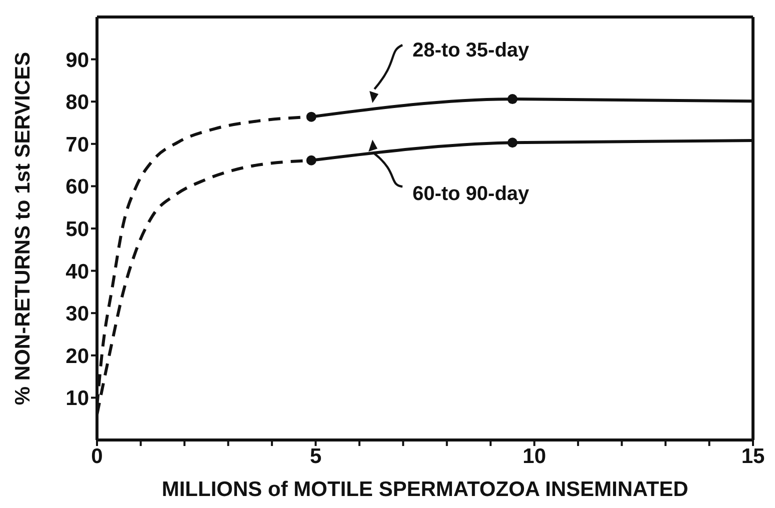 Image resolution: width=775 pixels, height=508 pixels. I want to click on y-tick-label: 40, so click(77, 272).